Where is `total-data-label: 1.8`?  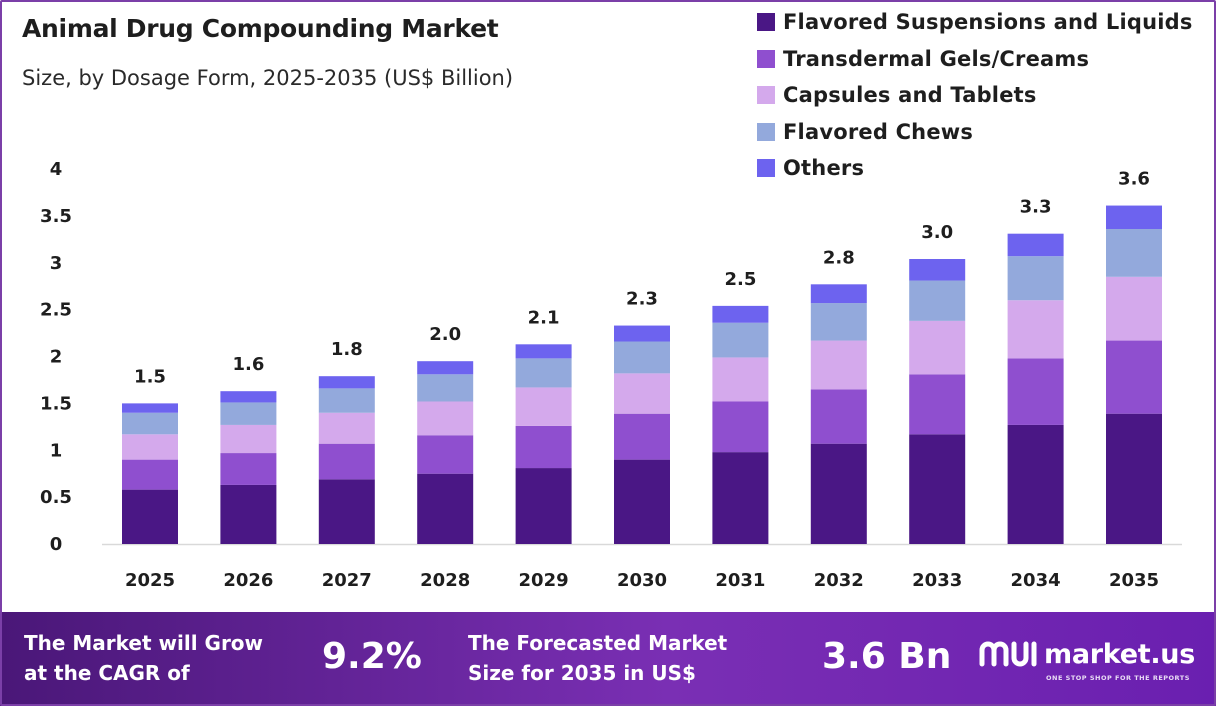
total-data-label: 1.8 is located at coordinates (347, 349).